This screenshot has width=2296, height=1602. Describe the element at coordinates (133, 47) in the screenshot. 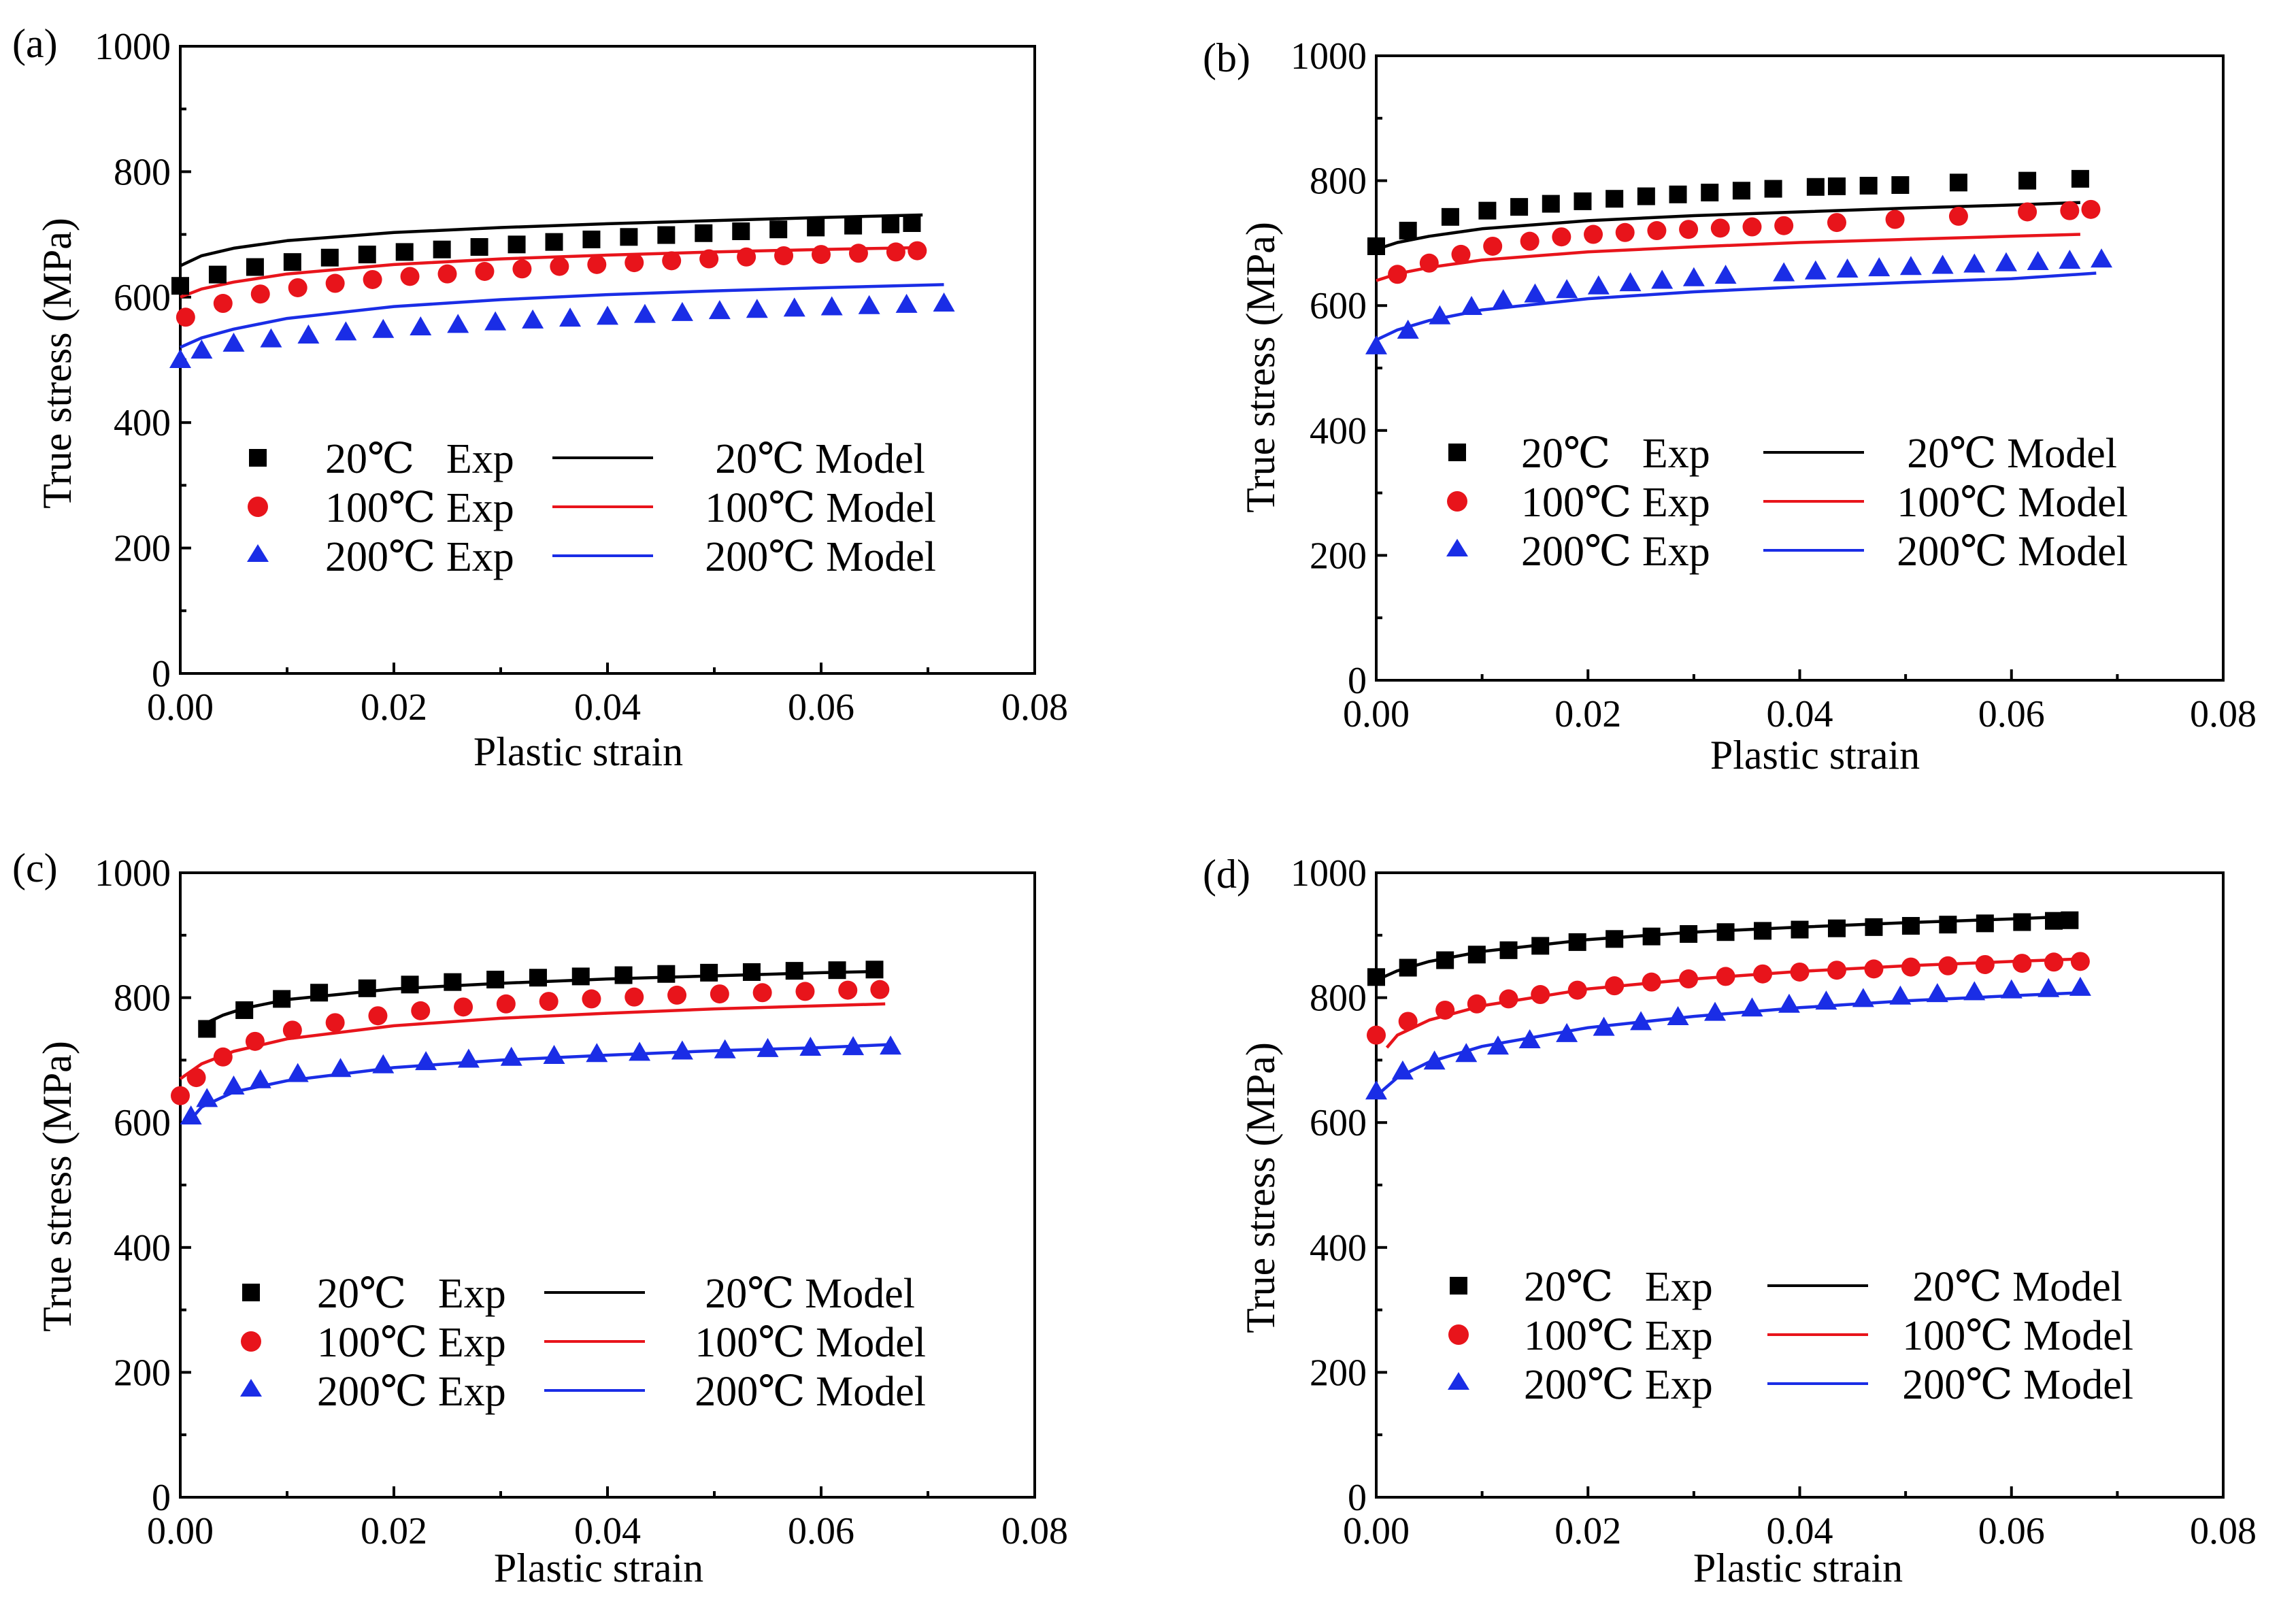

I see `y-tick-label: 1000` at that location.